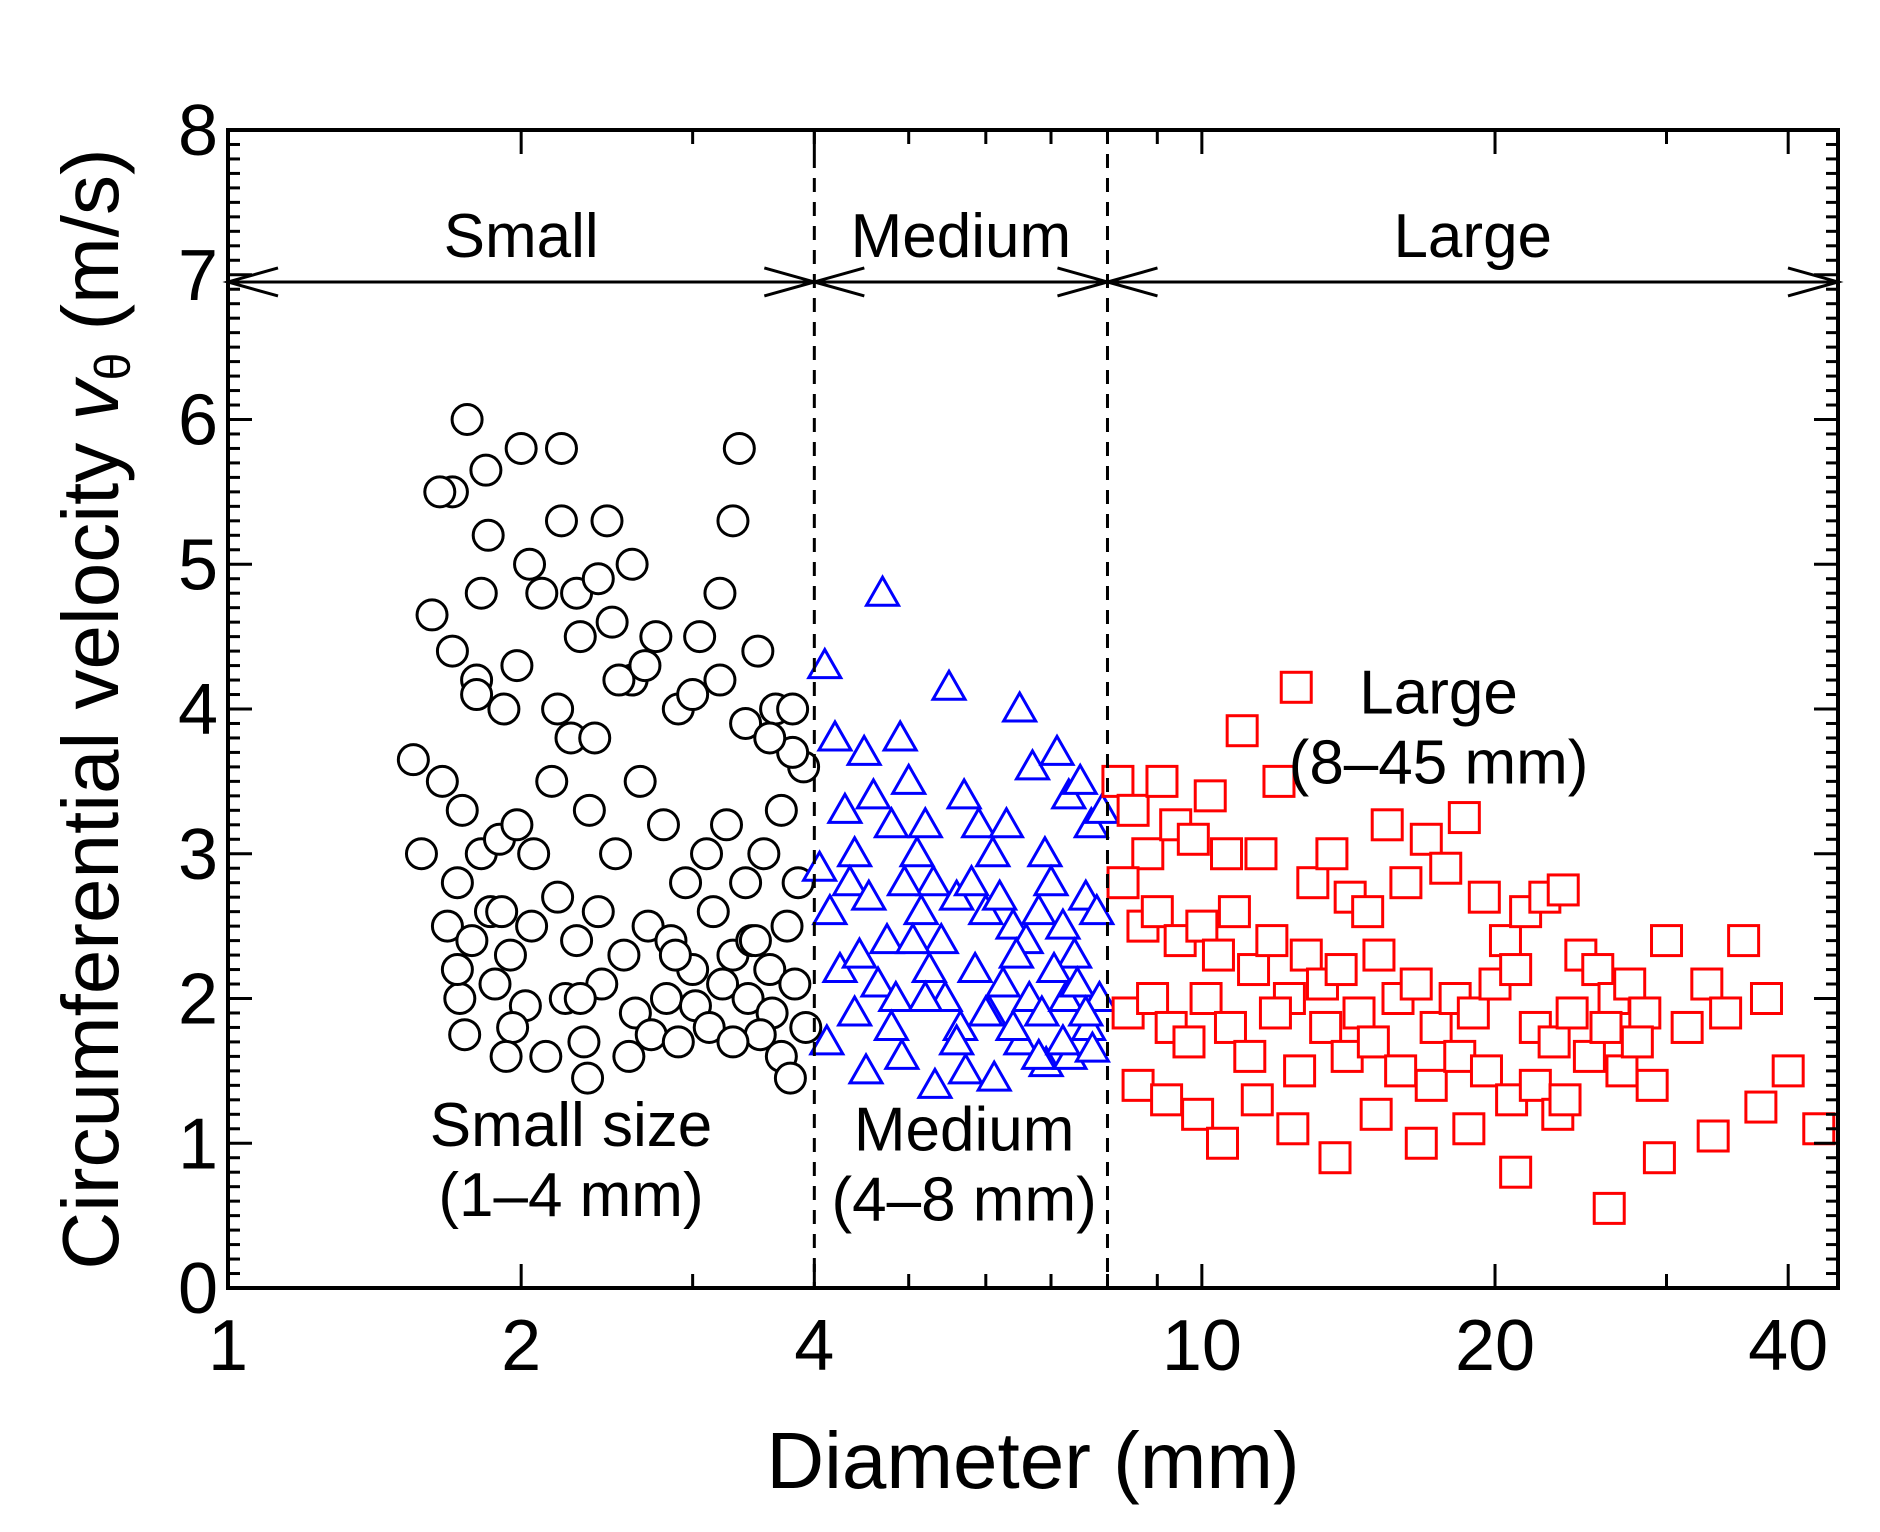 Image resolution: width=1880 pixels, height=1532 pixels. What do you see at coordinates (1439, 762) in the screenshot?
I see `annotation-range: (8–45 mm)` at bounding box center [1439, 762].